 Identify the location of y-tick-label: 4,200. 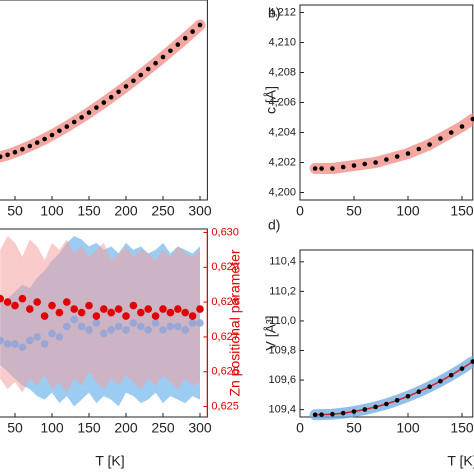
(282, 192).